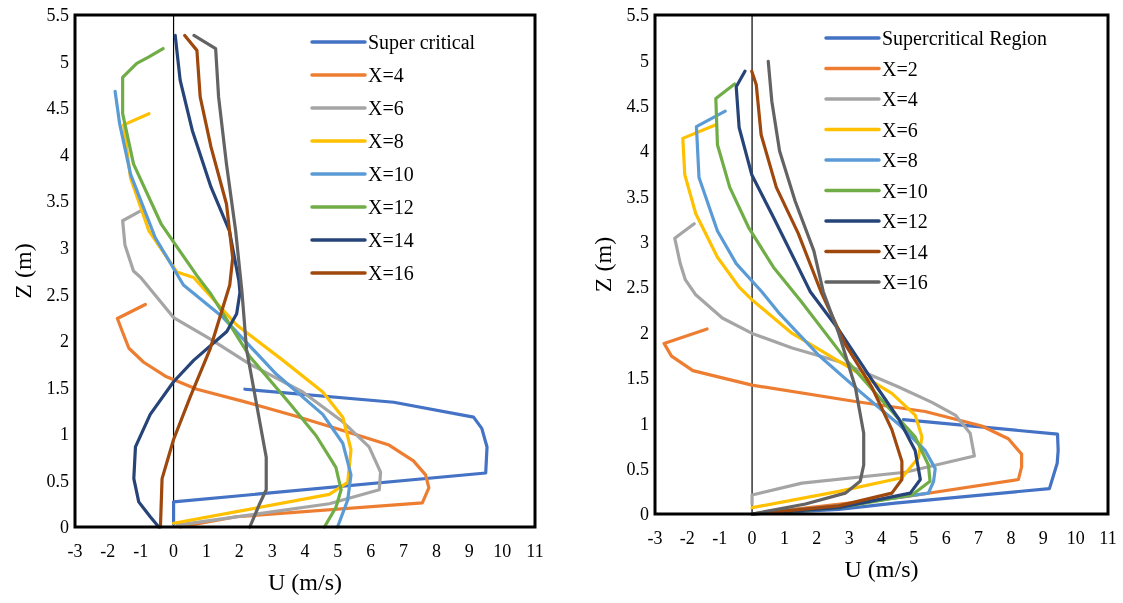 This screenshot has width=1123, height=603. I want to click on legend-label: X=2, so click(900, 68).